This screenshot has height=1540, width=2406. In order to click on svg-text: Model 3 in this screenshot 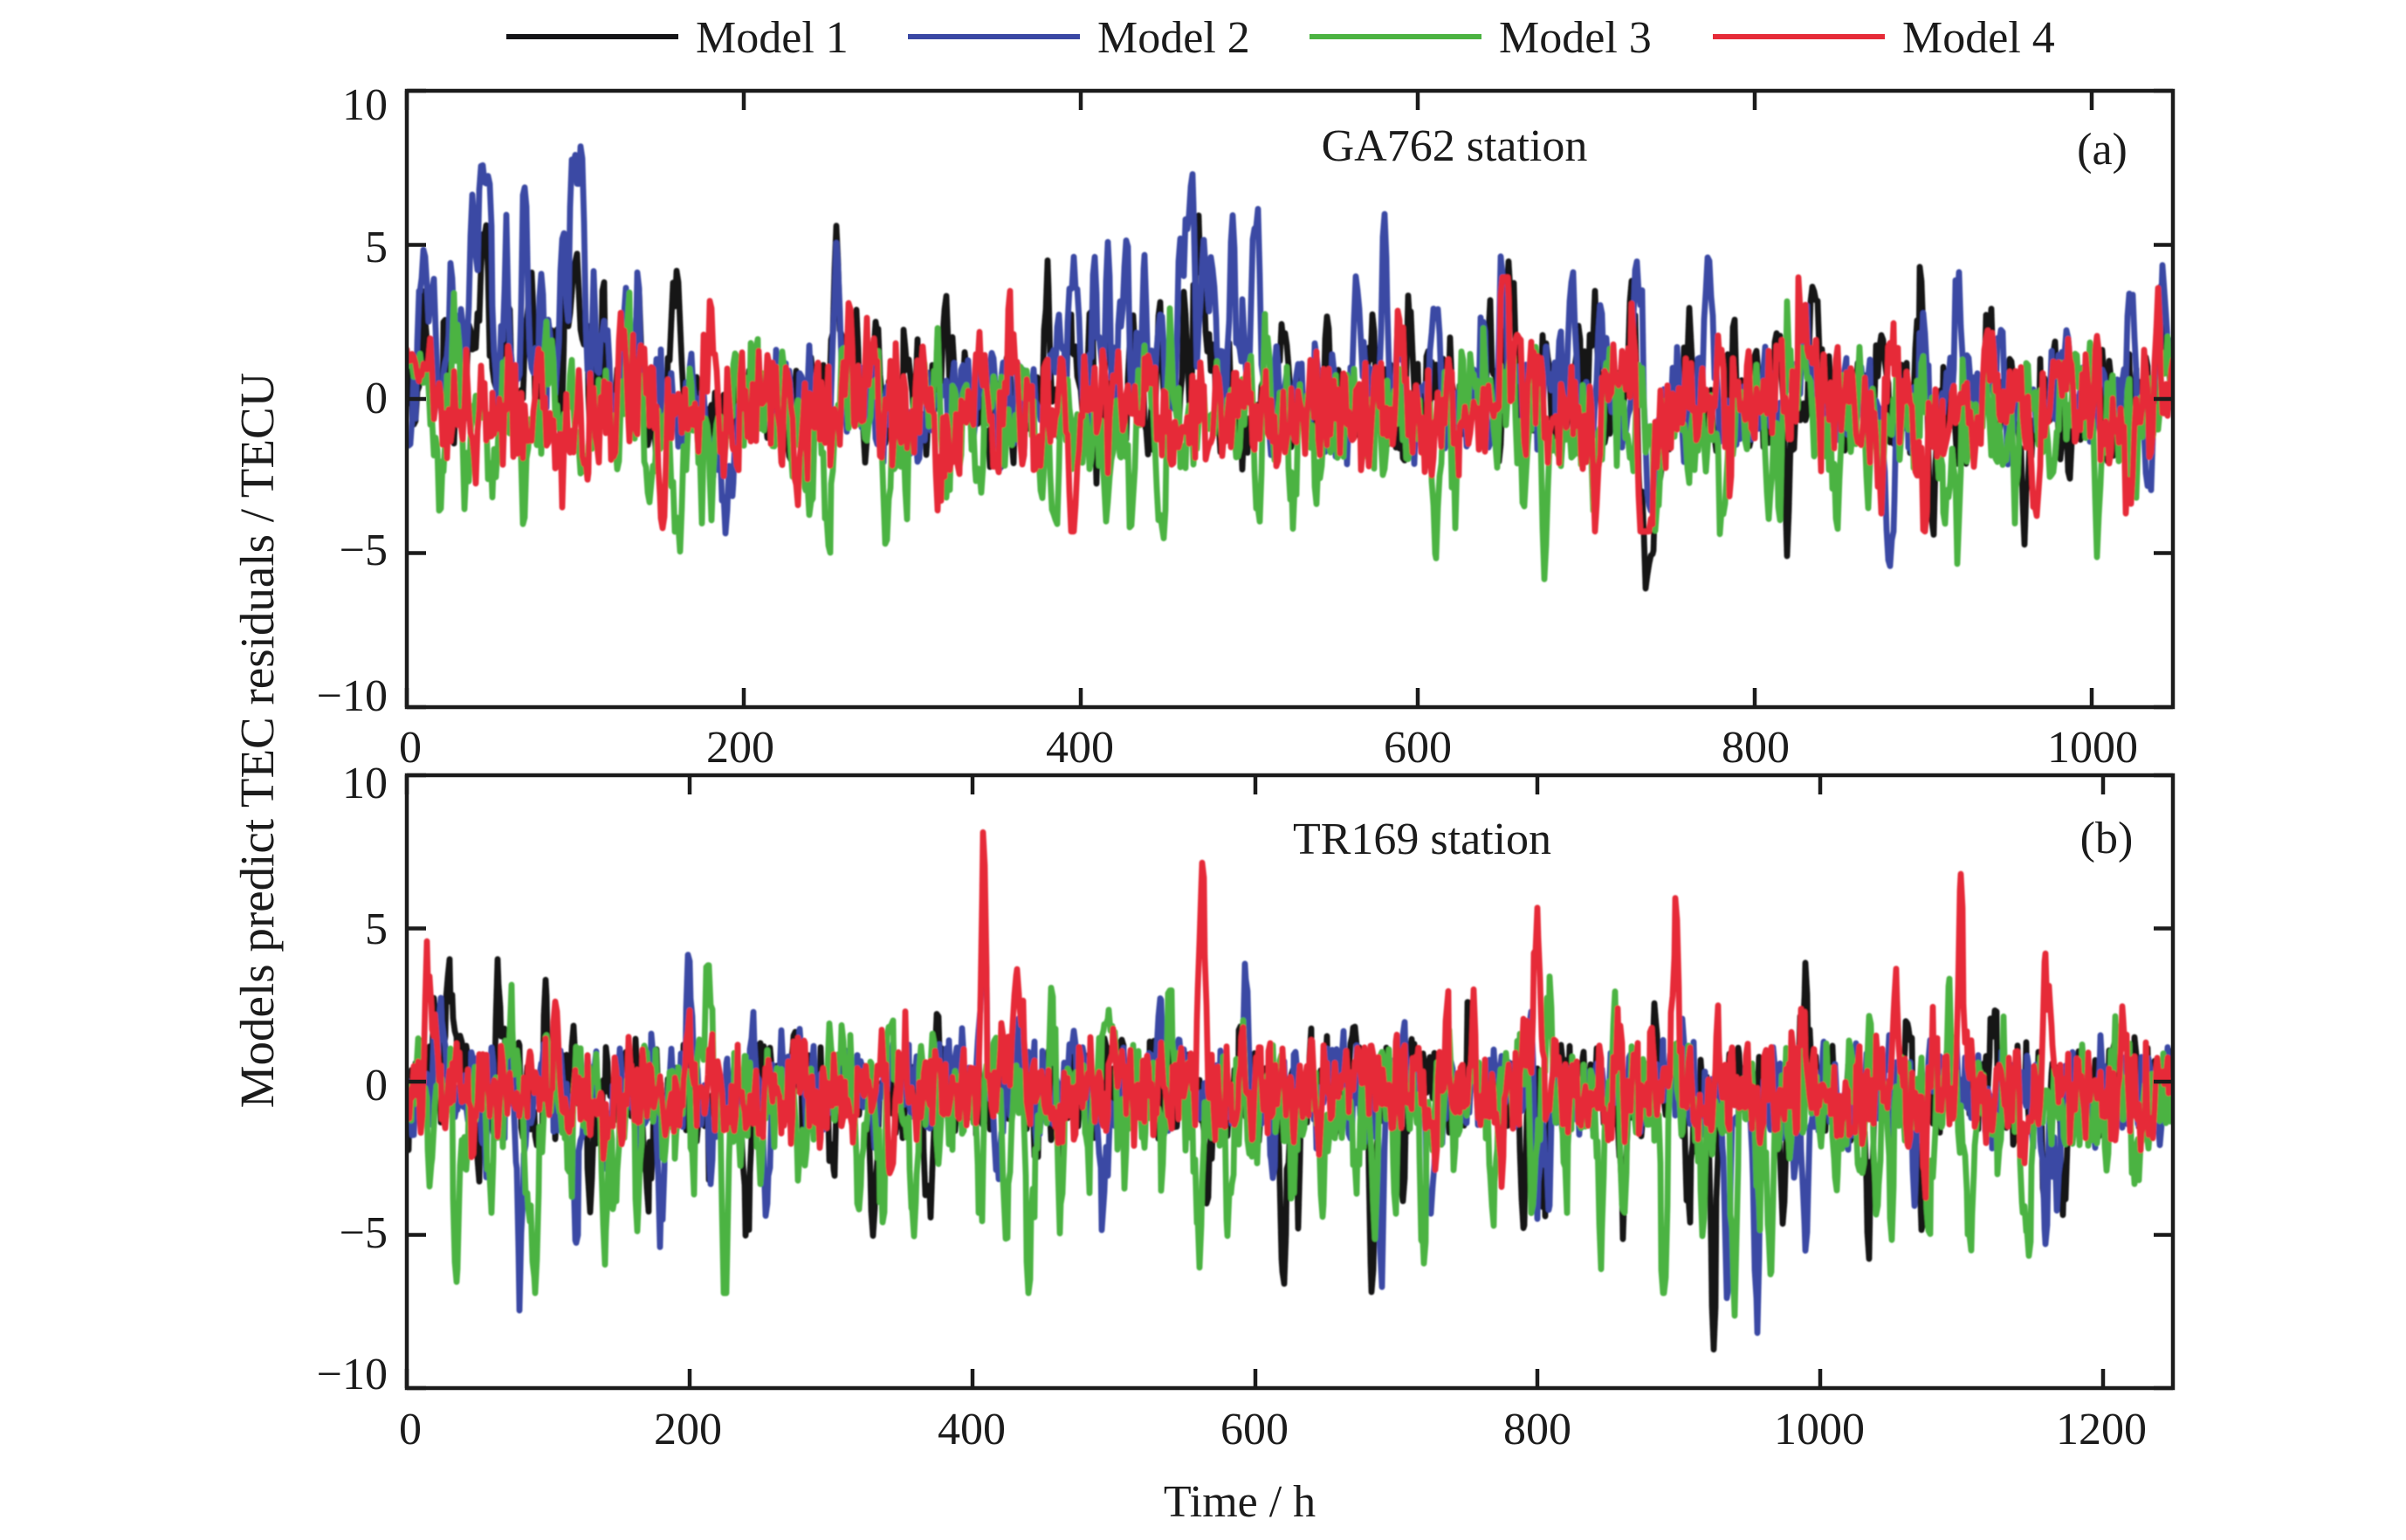, I will do `click(1575, 38)`.